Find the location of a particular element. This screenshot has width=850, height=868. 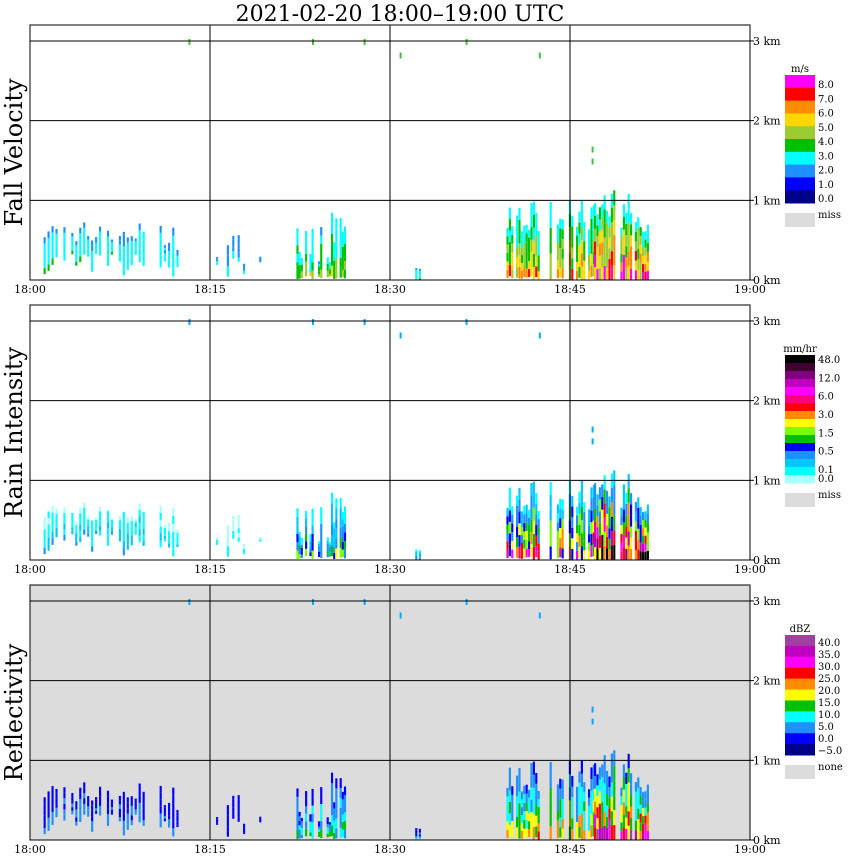

legend-label: 0.0 is located at coordinates (826, 199).